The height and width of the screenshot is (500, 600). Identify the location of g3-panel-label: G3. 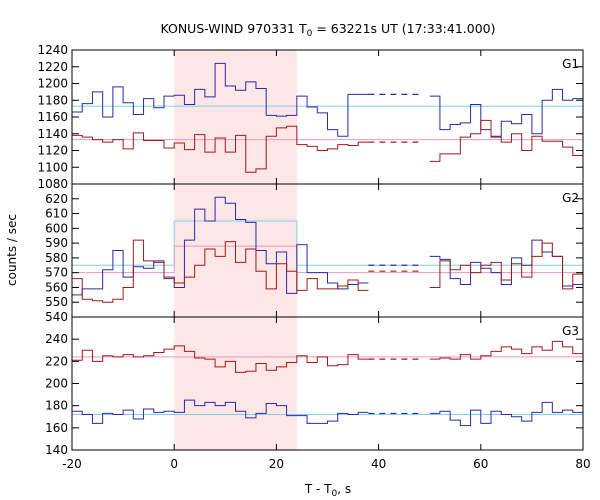
(570, 331).